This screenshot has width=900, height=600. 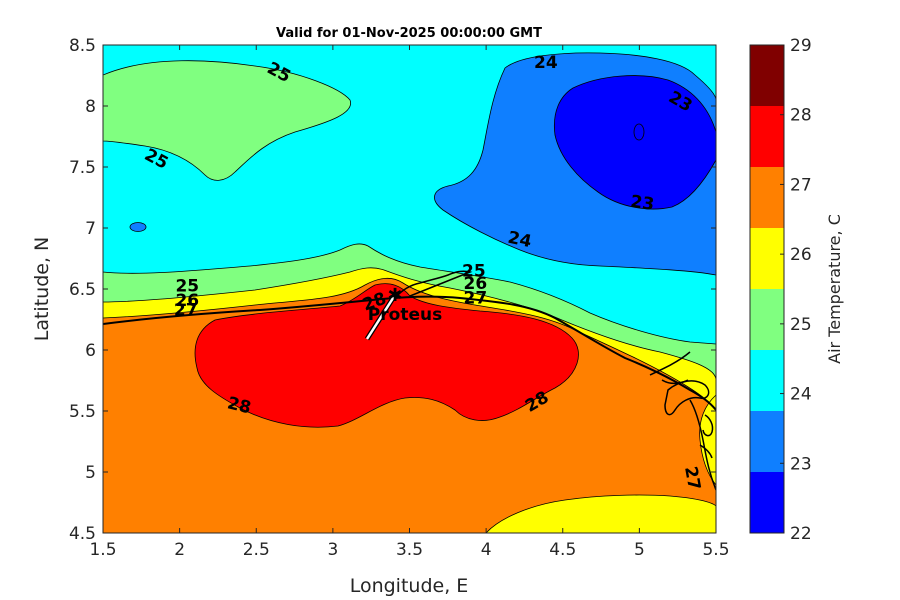 What do you see at coordinates (90, 229) in the screenshot?
I see `y-tick-label: 7` at bounding box center [90, 229].